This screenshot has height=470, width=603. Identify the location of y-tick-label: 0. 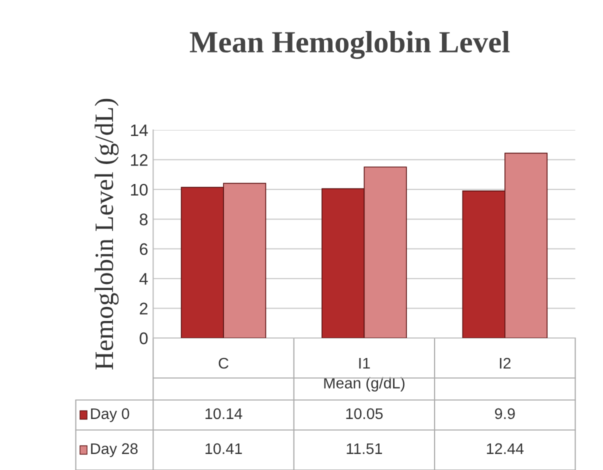
(144, 338).